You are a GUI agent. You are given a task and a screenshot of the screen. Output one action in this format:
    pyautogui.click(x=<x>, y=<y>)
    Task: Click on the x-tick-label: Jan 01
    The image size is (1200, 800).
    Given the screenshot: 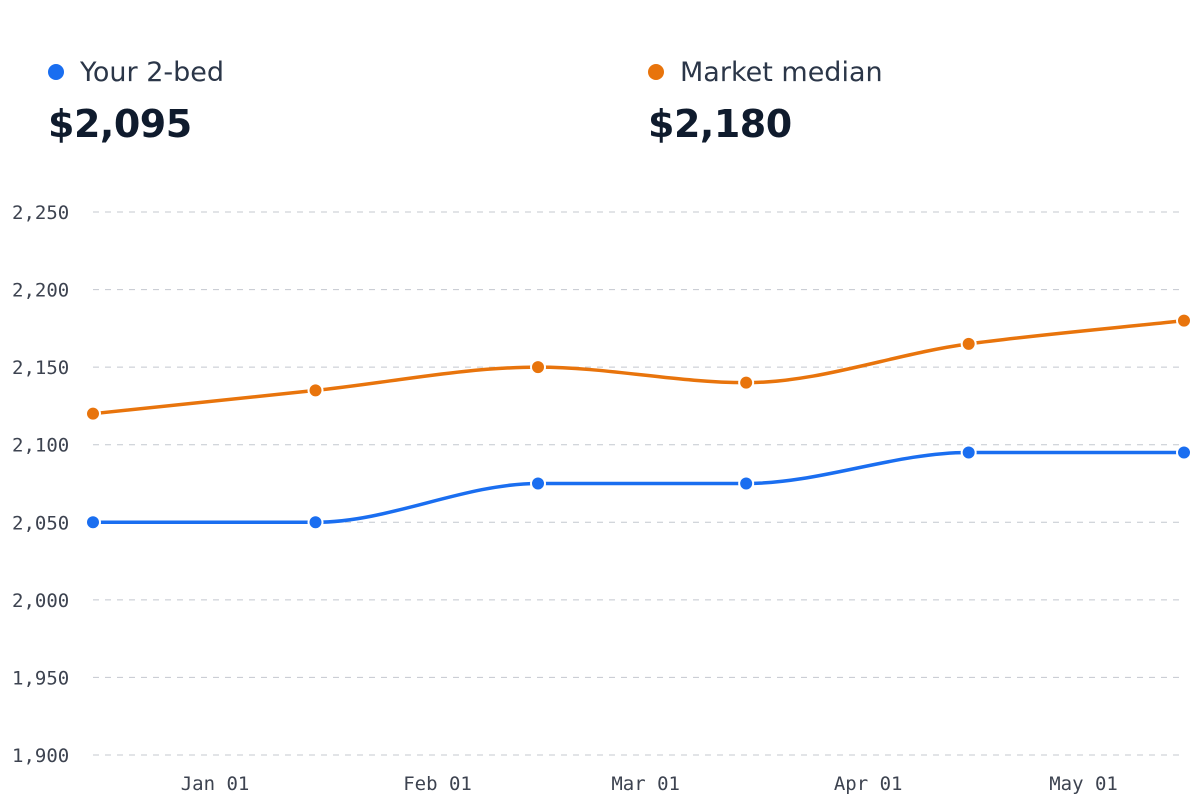 What is the action you would take?
    pyautogui.click(x=215, y=784)
    